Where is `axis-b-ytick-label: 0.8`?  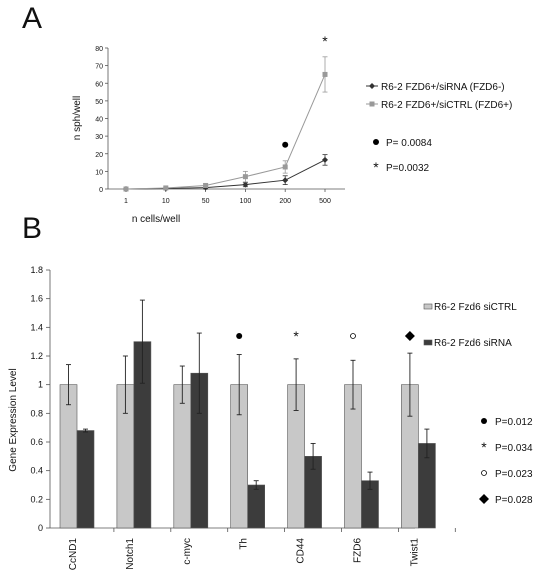 axis-b-ytick-label: 0.8 is located at coordinates (36, 413).